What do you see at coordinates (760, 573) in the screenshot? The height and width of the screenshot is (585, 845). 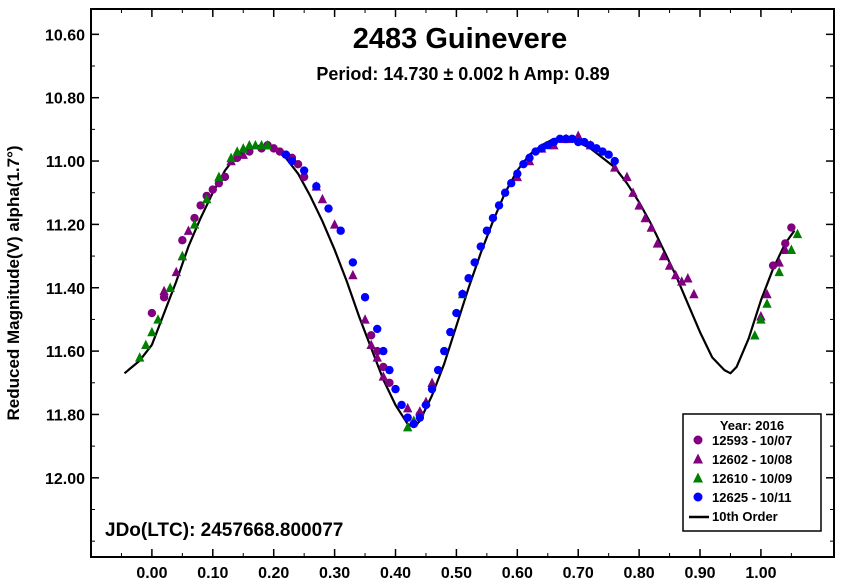 I see `x-tick-label: 1.00` at bounding box center [760, 573].